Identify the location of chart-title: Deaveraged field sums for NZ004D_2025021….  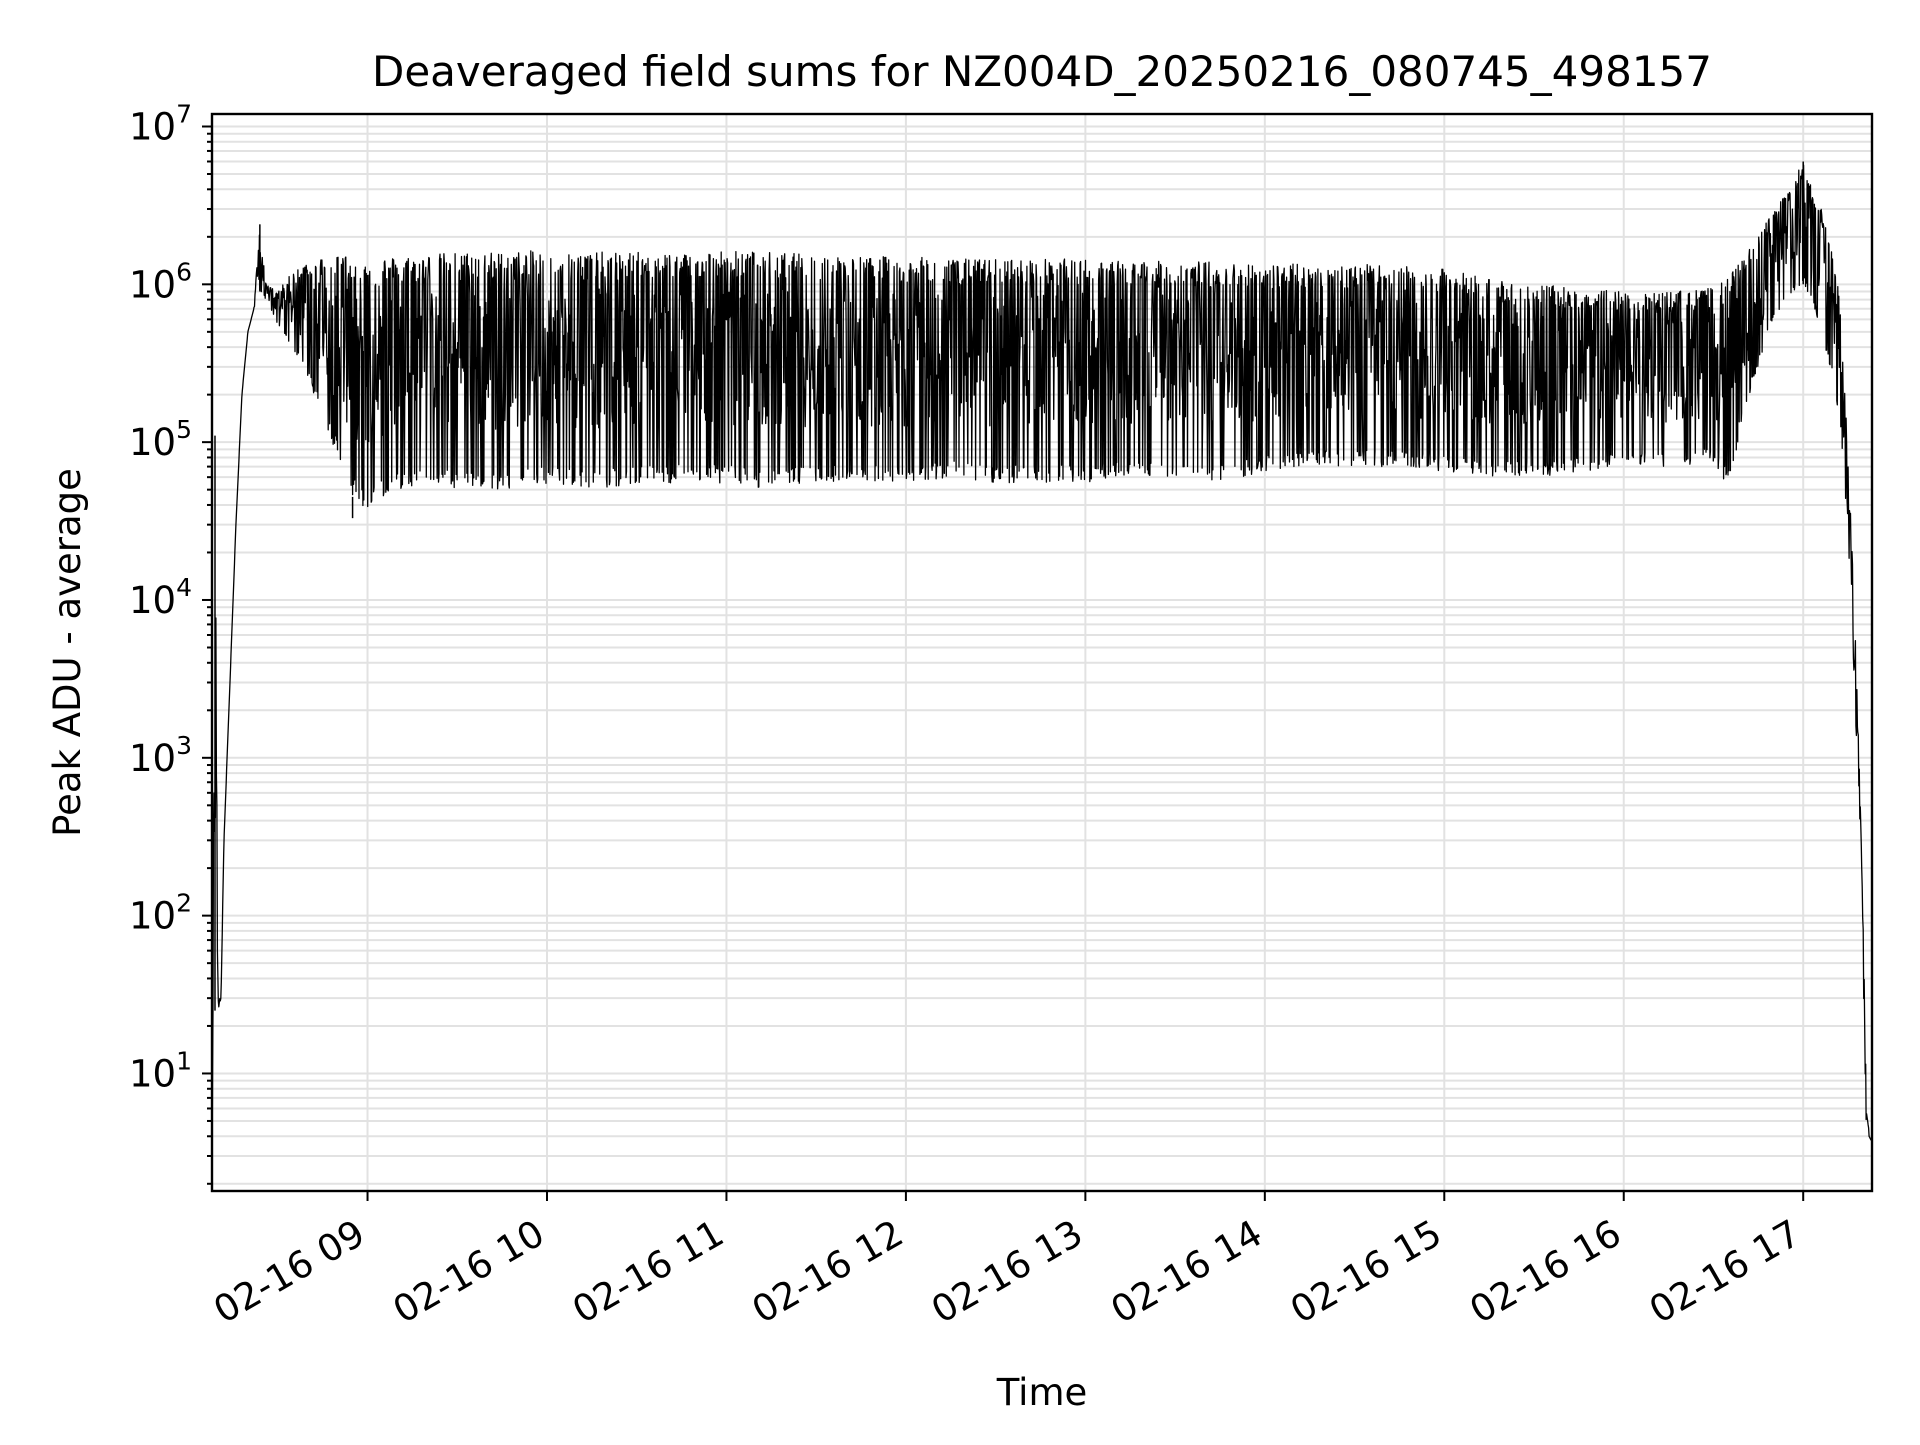
(1042, 71).